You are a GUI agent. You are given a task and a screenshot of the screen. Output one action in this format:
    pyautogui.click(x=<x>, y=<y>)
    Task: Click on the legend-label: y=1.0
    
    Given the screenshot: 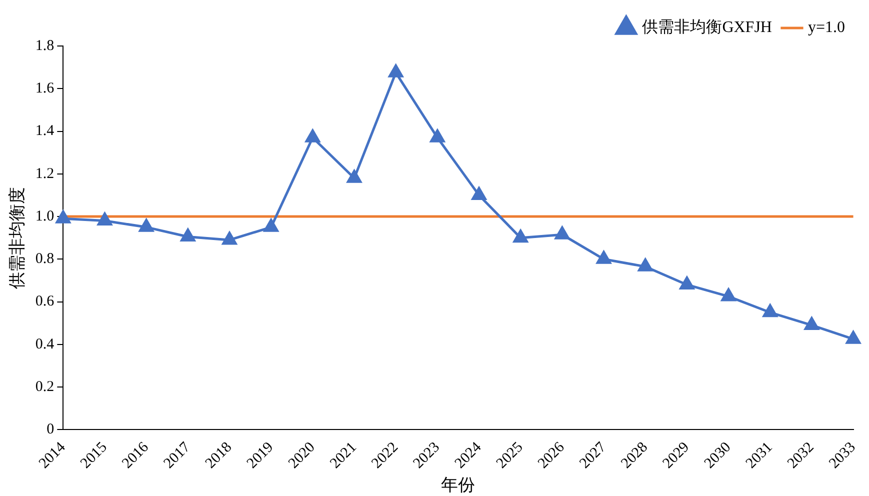 What is the action you would take?
    pyautogui.click(x=827, y=27)
    